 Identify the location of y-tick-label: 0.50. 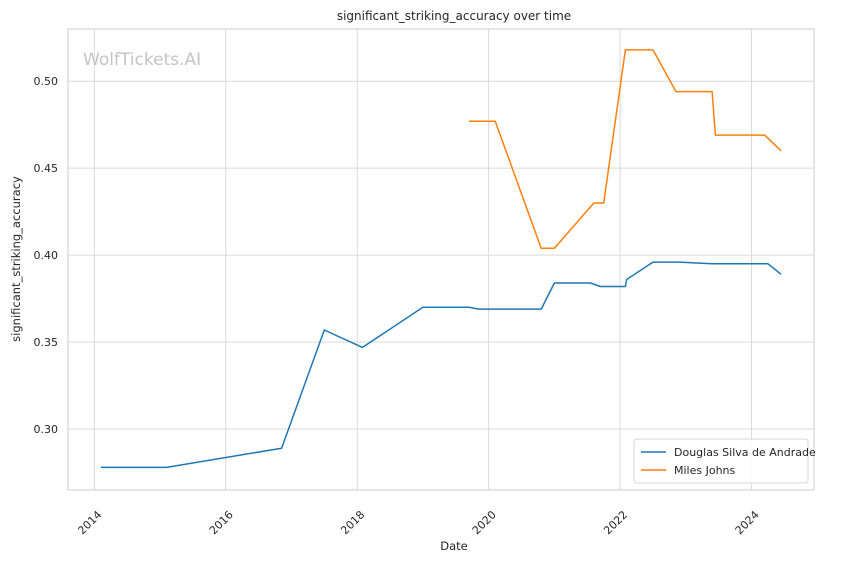
(46, 81).